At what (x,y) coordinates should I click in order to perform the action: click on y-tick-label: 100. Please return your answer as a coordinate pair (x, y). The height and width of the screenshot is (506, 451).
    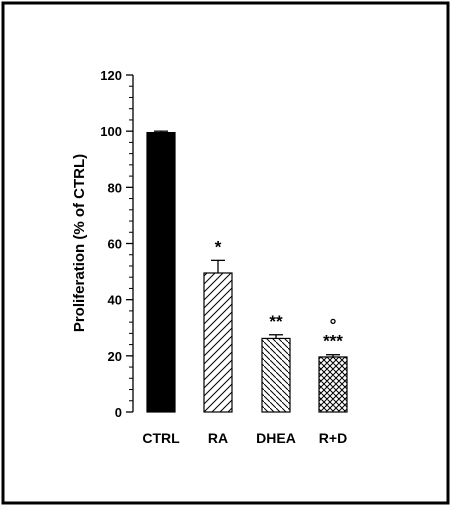
    Looking at the image, I should click on (111, 131).